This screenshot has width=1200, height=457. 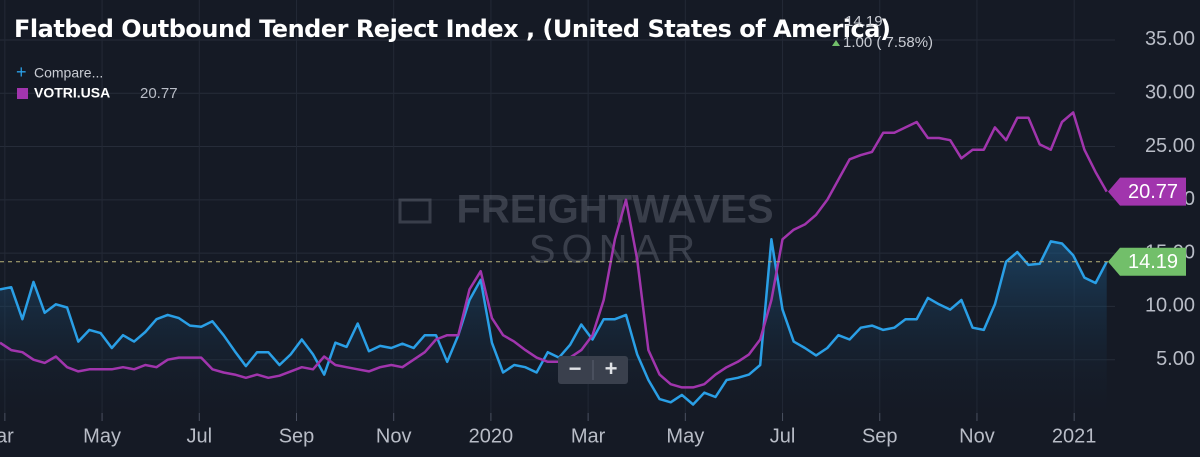 What do you see at coordinates (1153, 262) in the screenshot?
I see `value-tag-label: 14.19` at bounding box center [1153, 262].